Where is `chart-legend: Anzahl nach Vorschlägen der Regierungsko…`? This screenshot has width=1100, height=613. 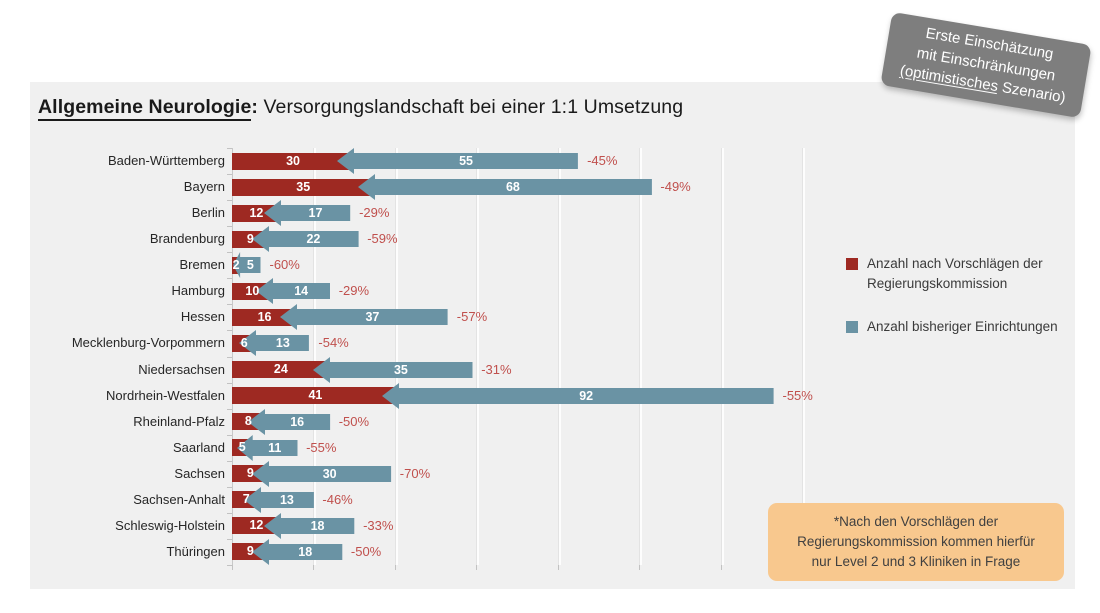 chart-legend: Anzahl nach Vorschlägen der Regierungsko… is located at coordinates (960, 307).